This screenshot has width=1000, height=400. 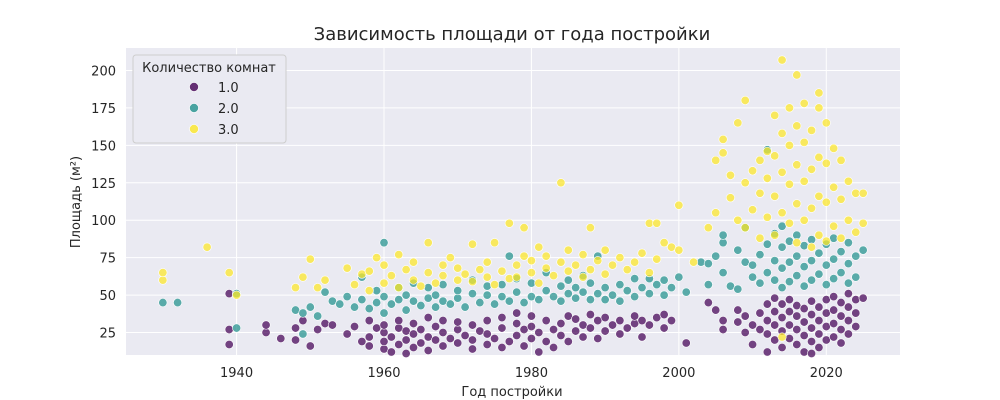 I want to click on x-tick-label: 1940, so click(x=236, y=373).